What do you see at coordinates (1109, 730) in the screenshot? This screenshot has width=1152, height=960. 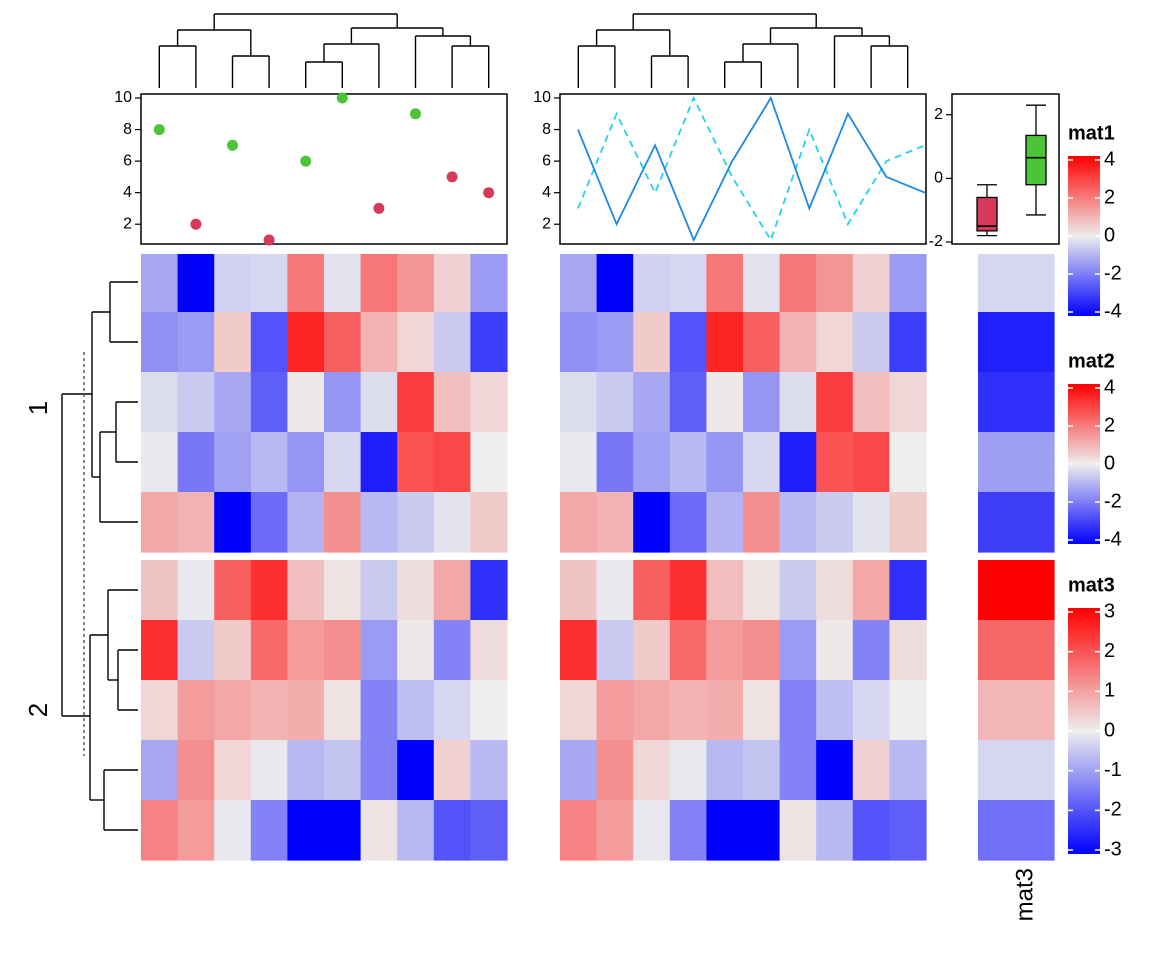 I see `legend-tick-label: 0` at bounding box center [1109, 730].